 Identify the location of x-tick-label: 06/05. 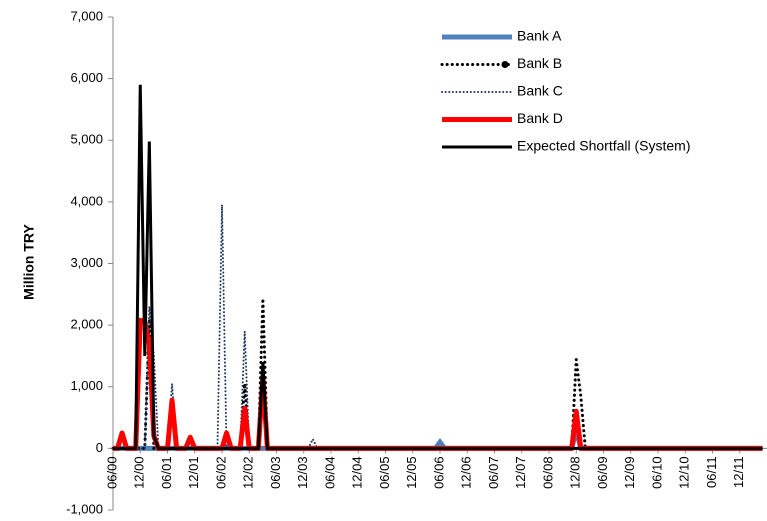
(384, 472).